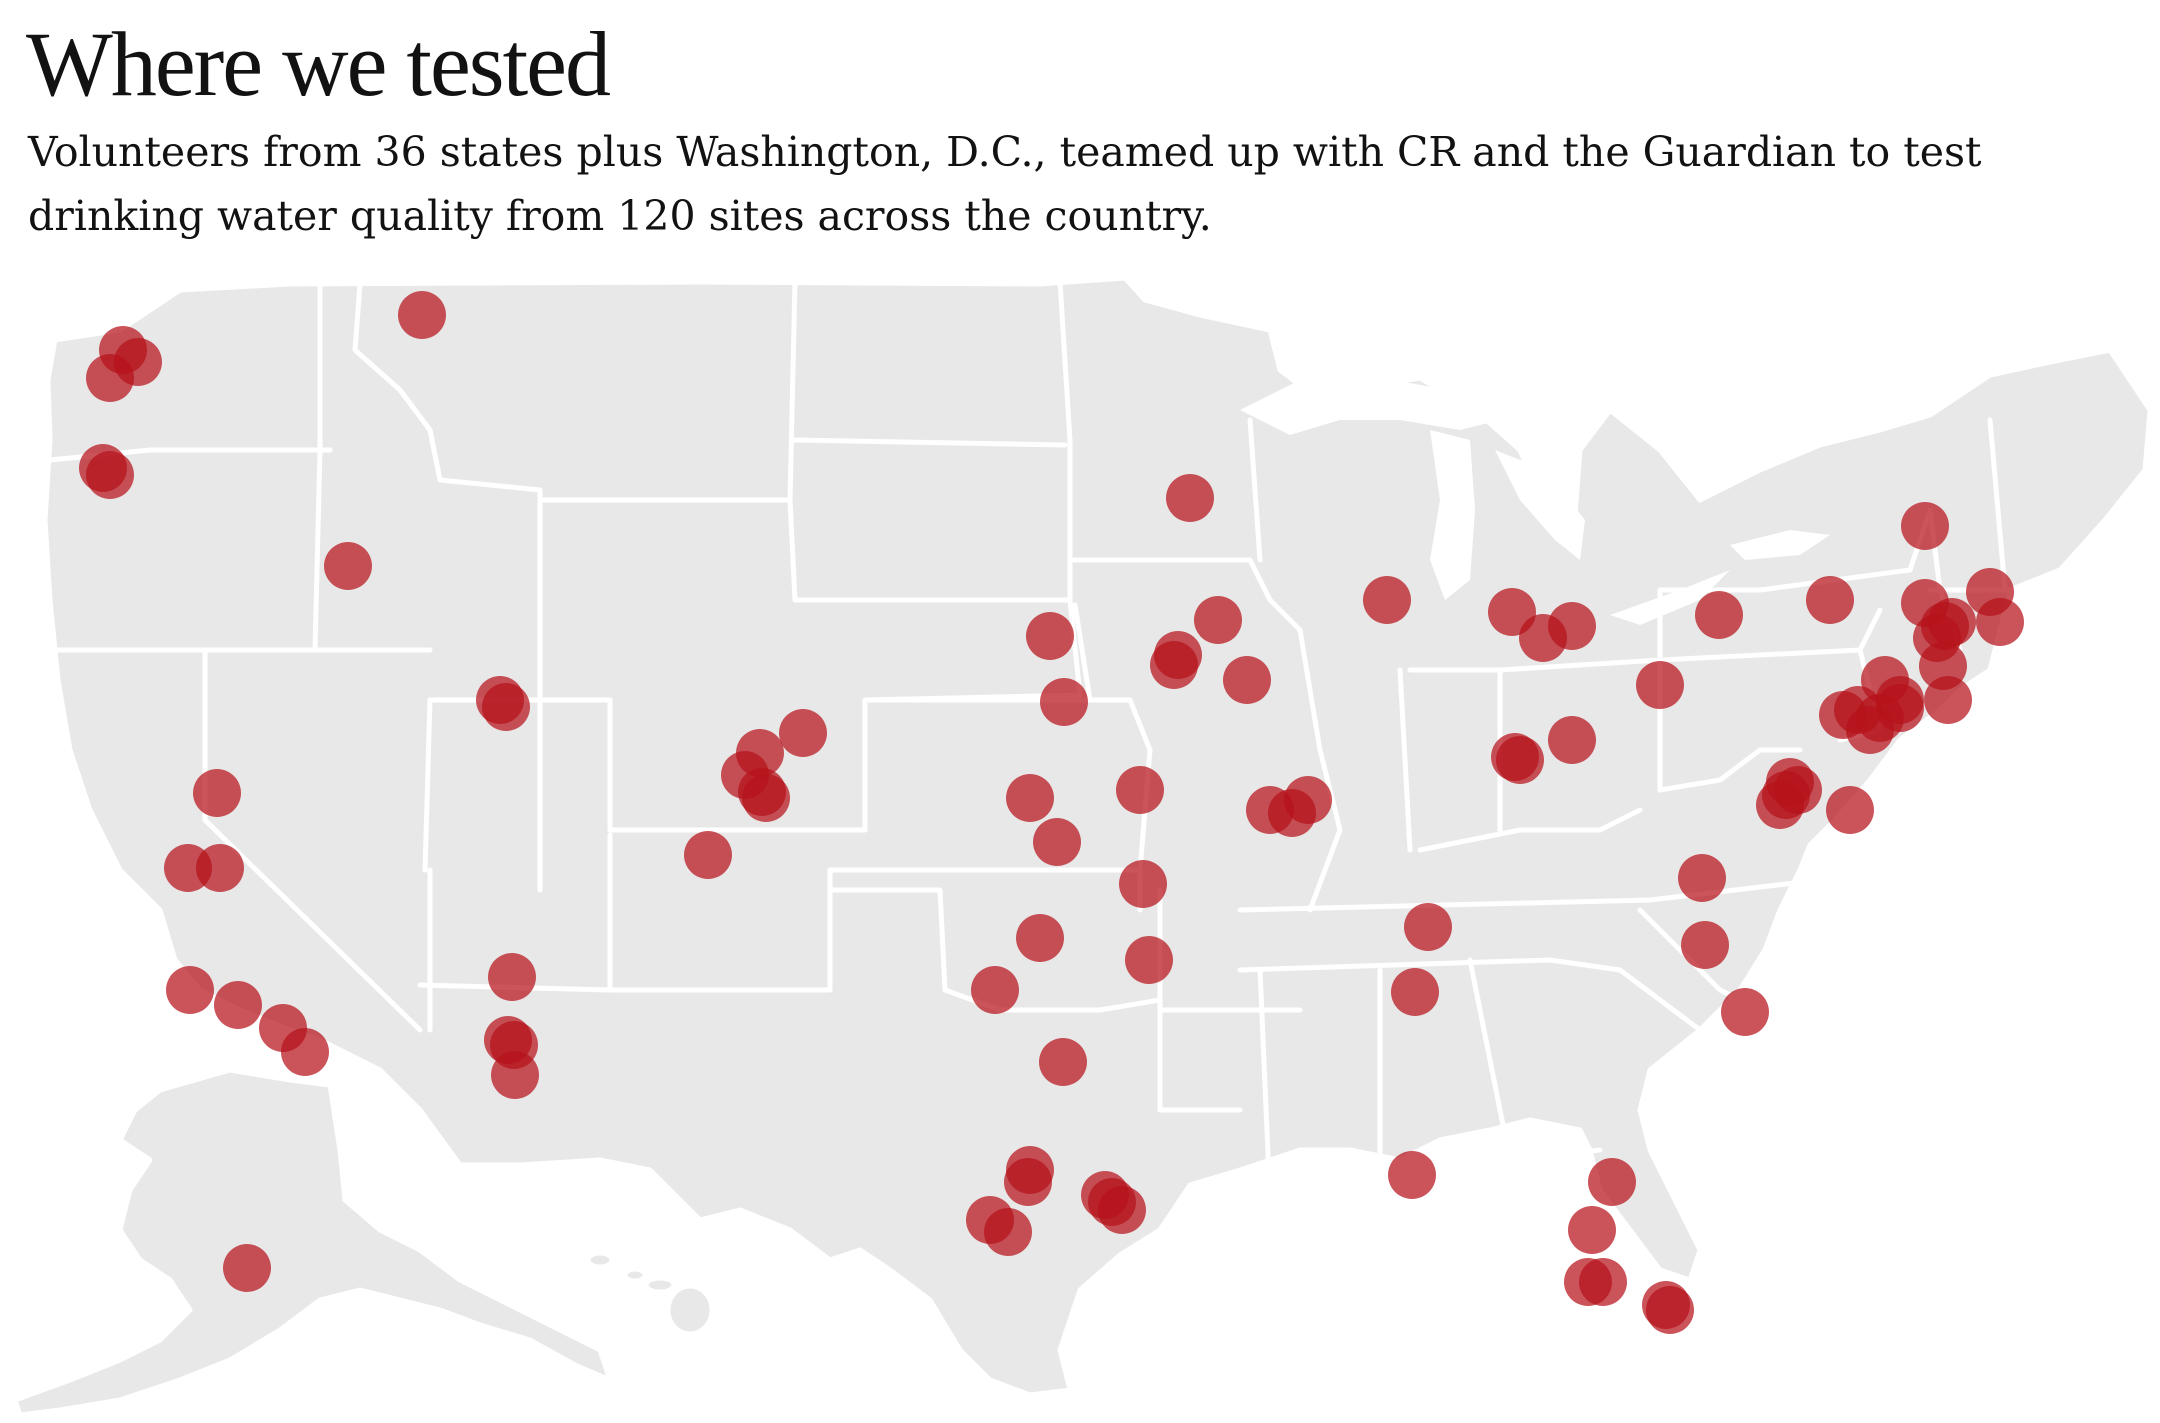 The image size is (2160, 1423). What do you see at coordinates (1670, 597) in the screenshot?
I see `lake-erie` at bounding box center [1670, 597].